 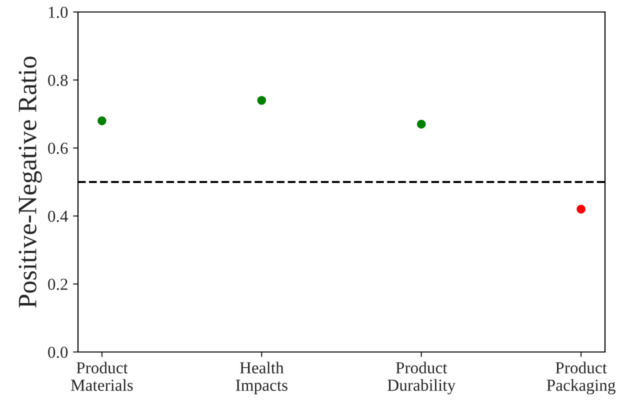 What do you see at coordinates (30, 182) in the screenshot?
I see `y-axis-title: Positive-Negative Ratio` at bounding box center [30, 182].